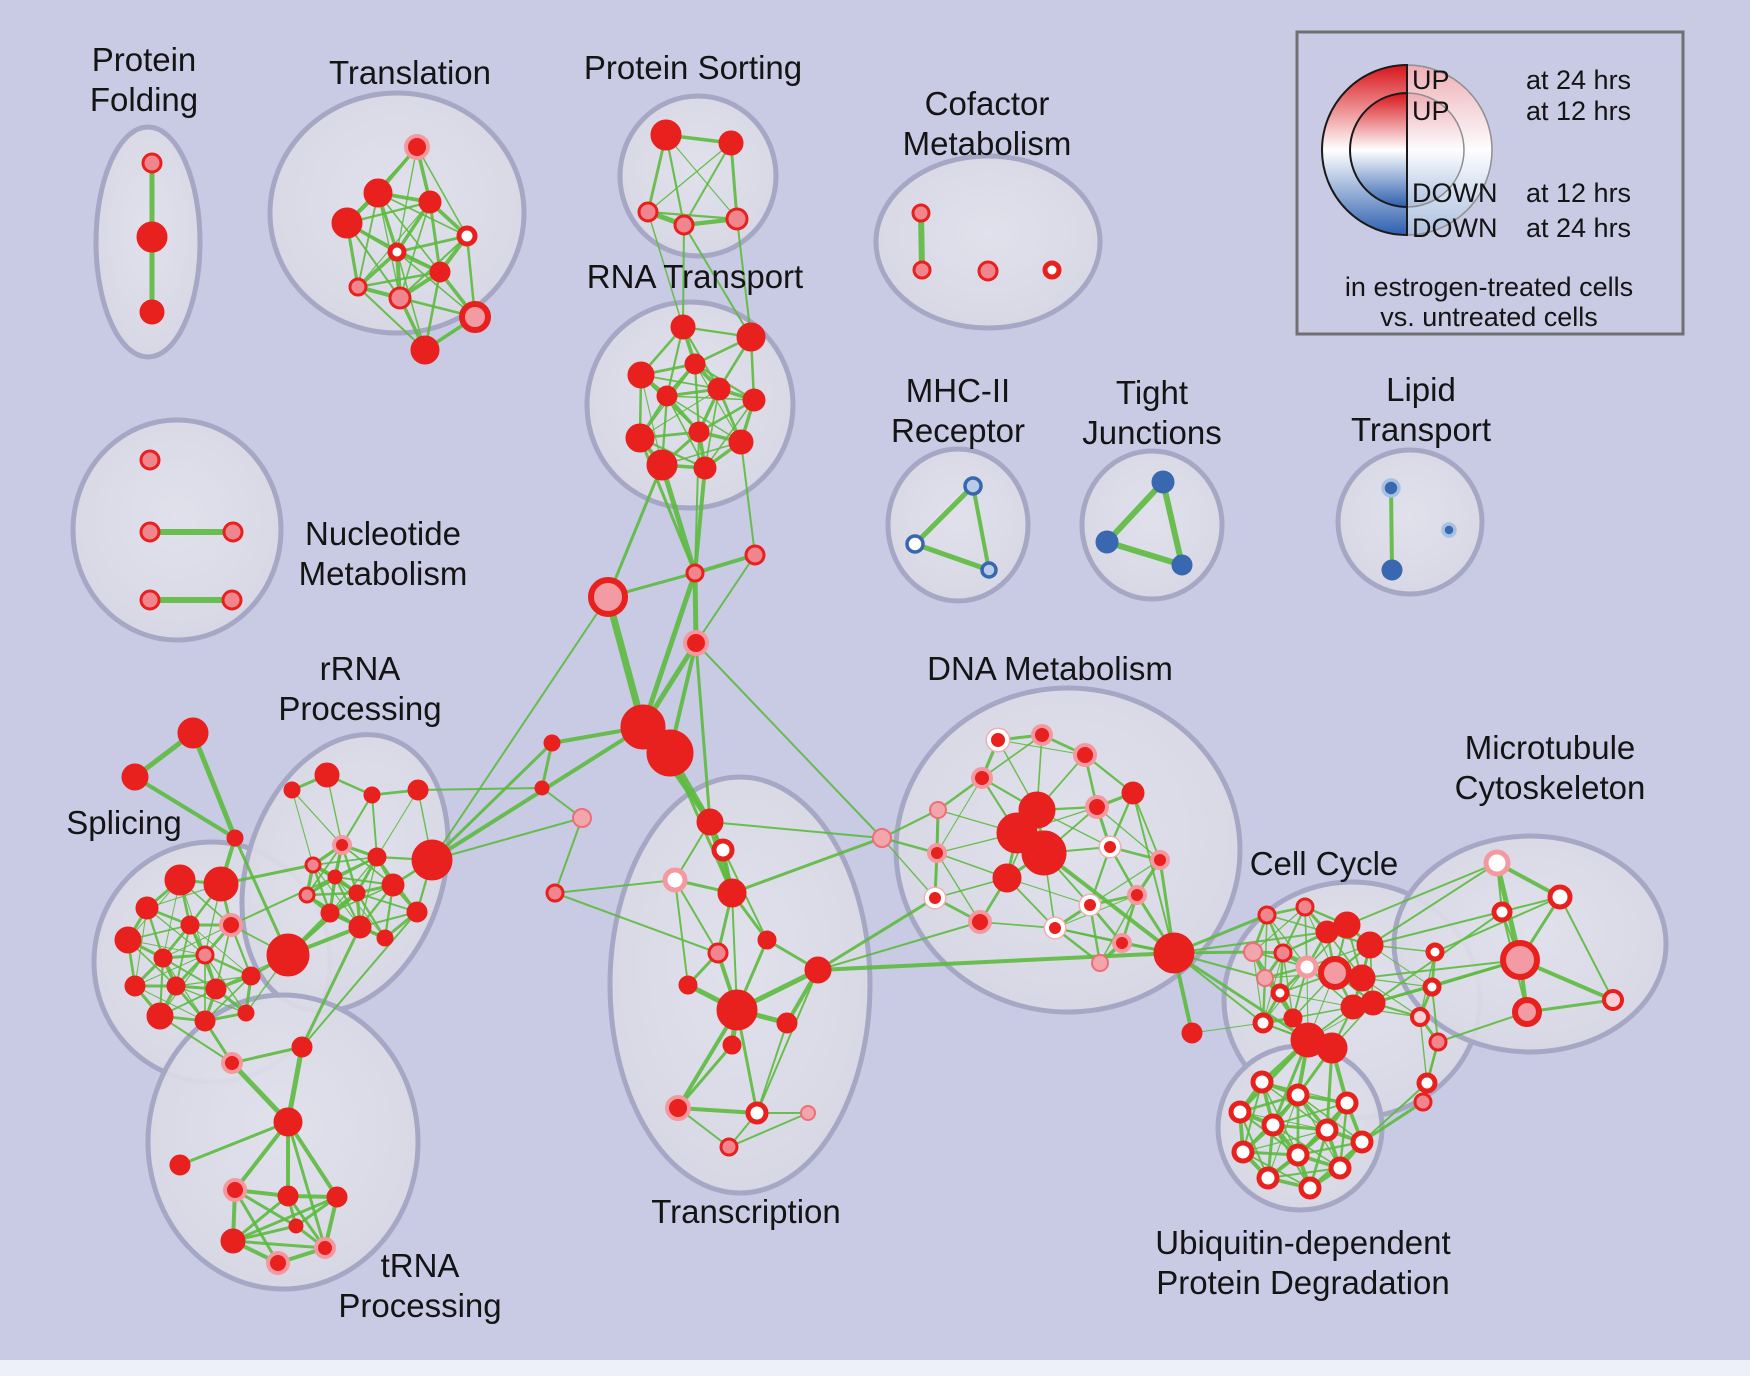 Image resolution: width=1750 pixels, height=1376 pixels. What do you see at coordinates (152, 312) in the screenshot?
I see `protein-folding-node` at bounding box center [152, 312].